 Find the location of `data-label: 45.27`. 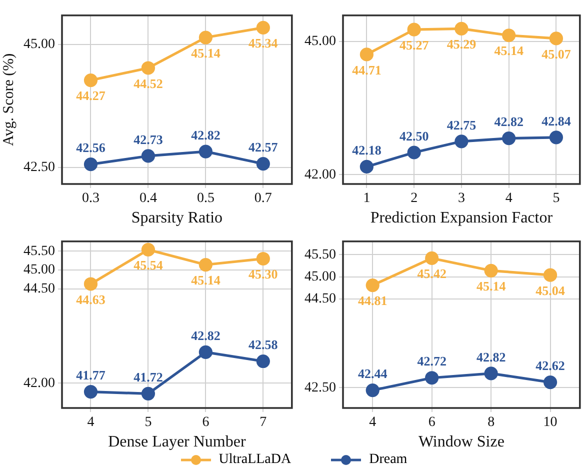

data-label: 45.27 is located at coordinates (414, 44).